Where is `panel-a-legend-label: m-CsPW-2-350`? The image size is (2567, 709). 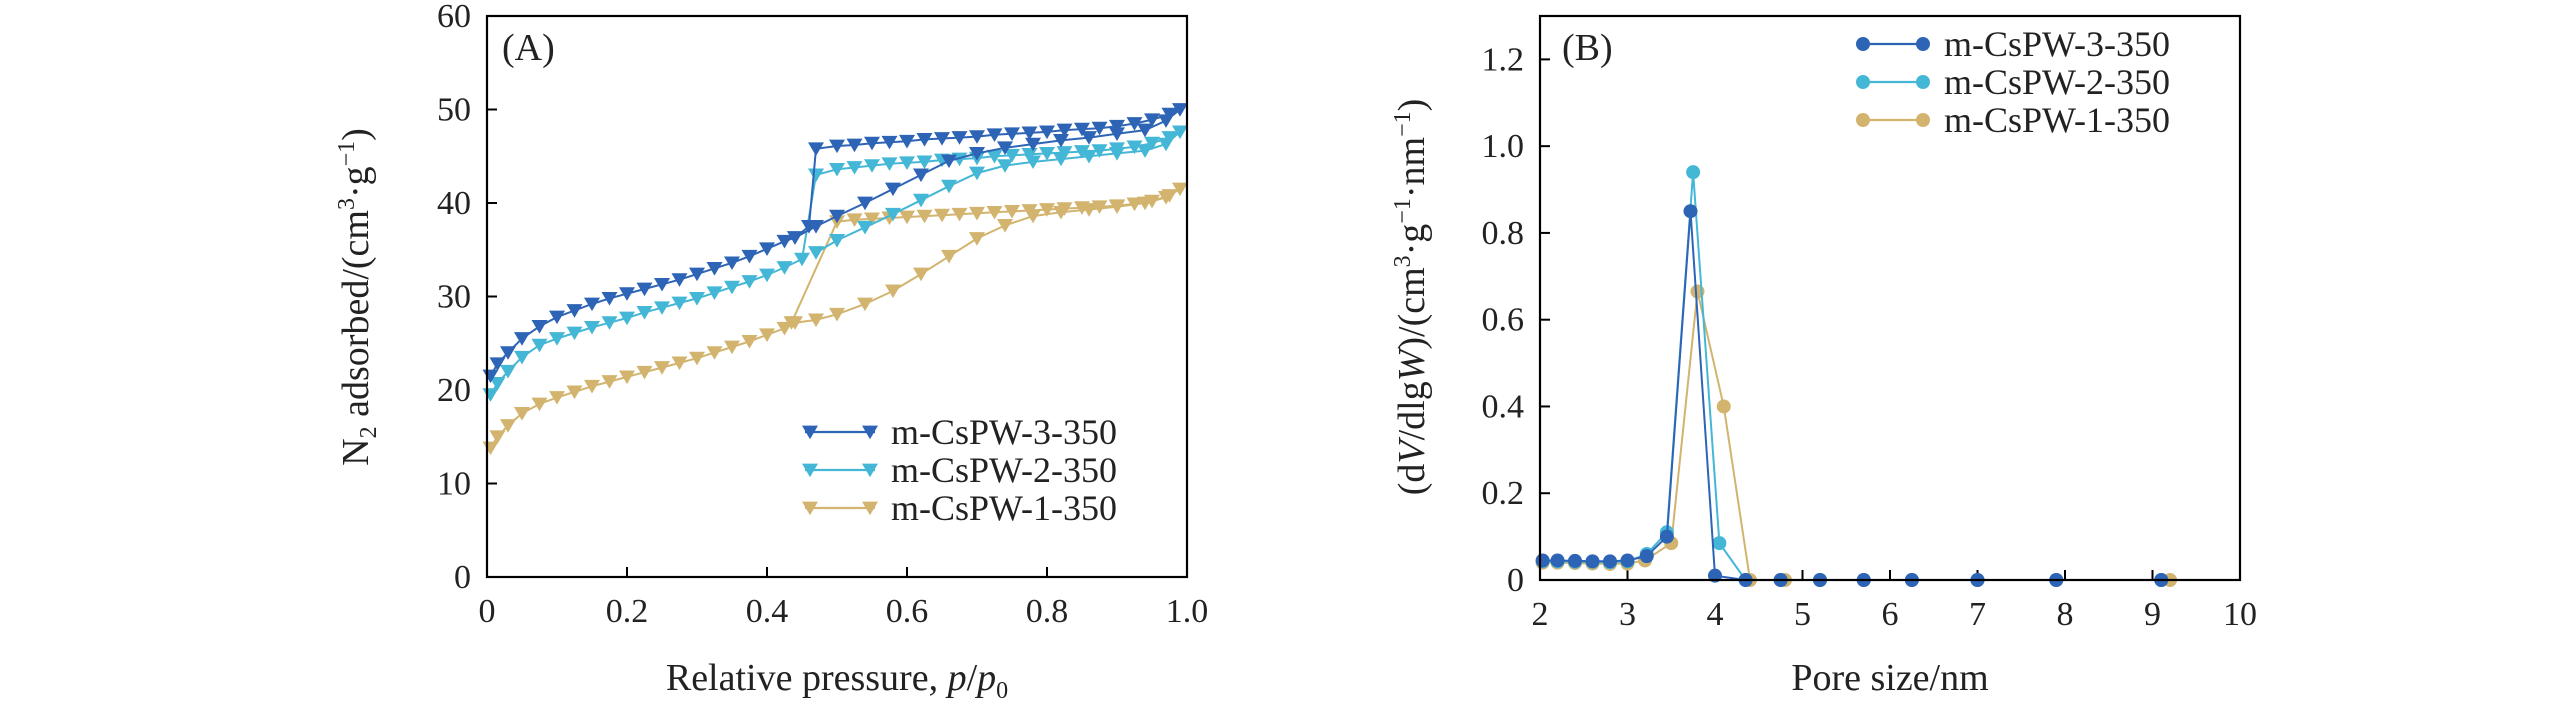
panel-a-legend-label: m-CsPW-2-350 is located at coordinates (1004, 470).